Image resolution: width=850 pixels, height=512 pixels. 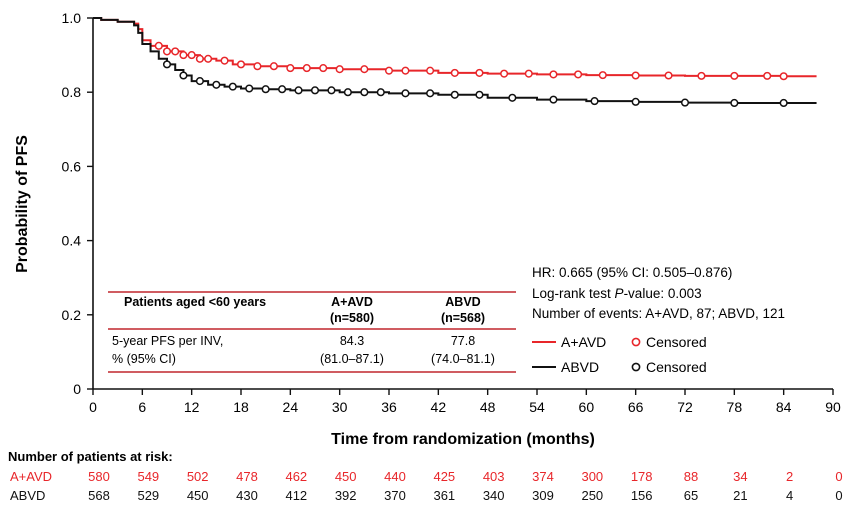 I want to click on logrank-text: Log-rank test P-value: 0.003, so click(x=617, y=293).